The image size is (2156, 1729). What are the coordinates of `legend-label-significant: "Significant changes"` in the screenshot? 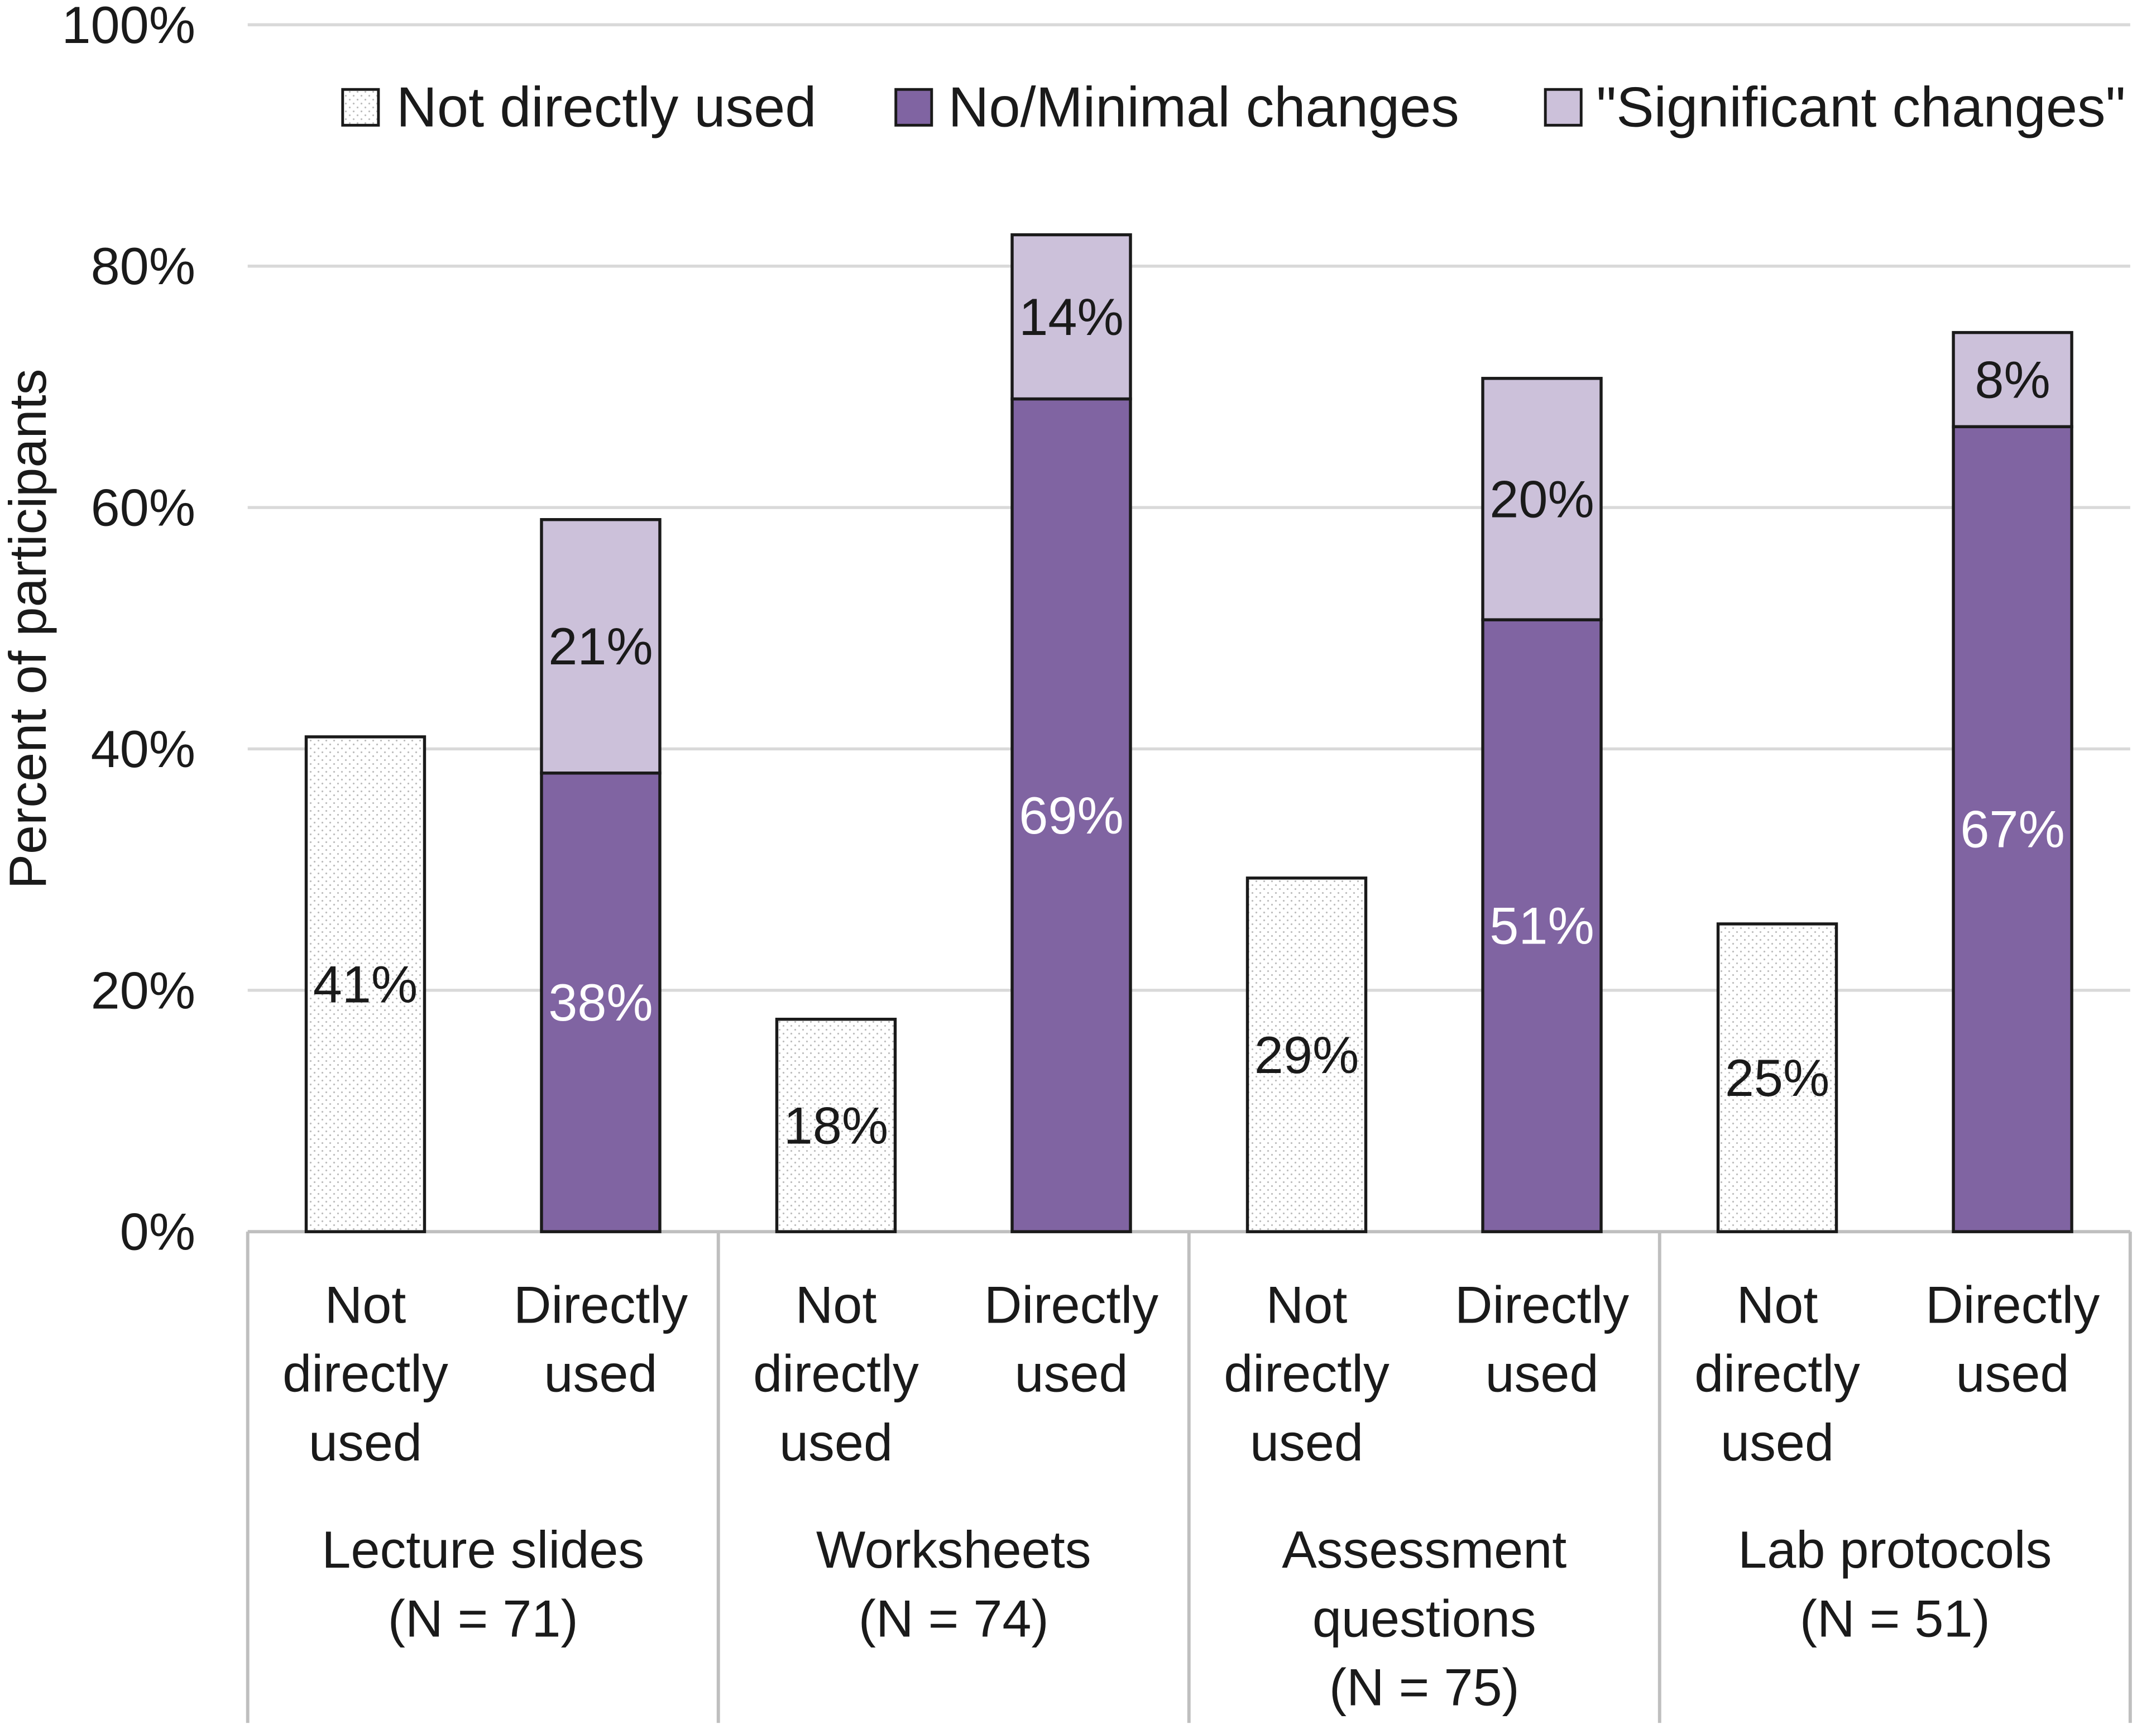 It's located at (1860, 107).